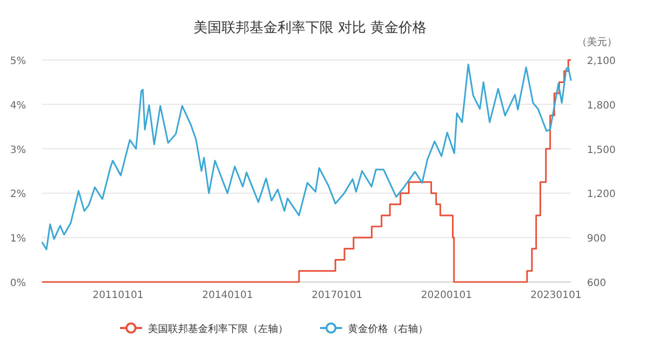  I want to click on y-tick-label: 2%, so click(18, 194).